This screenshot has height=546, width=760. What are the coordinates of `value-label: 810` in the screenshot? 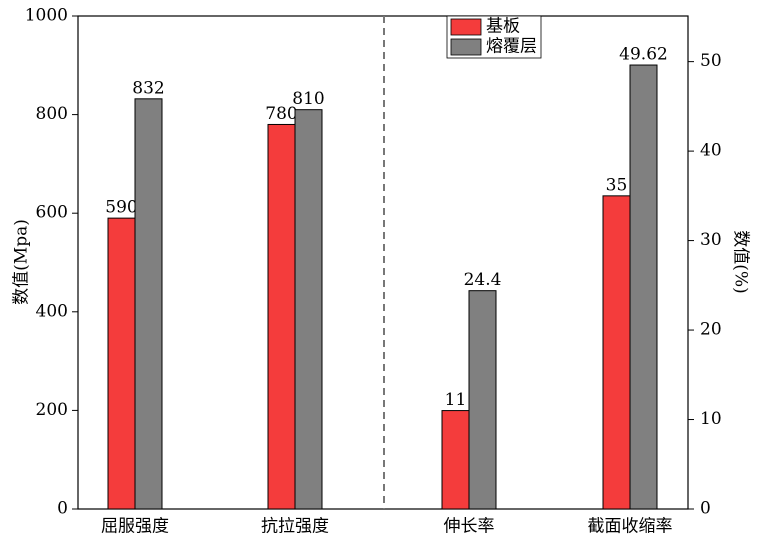 It's located at (308, 99).